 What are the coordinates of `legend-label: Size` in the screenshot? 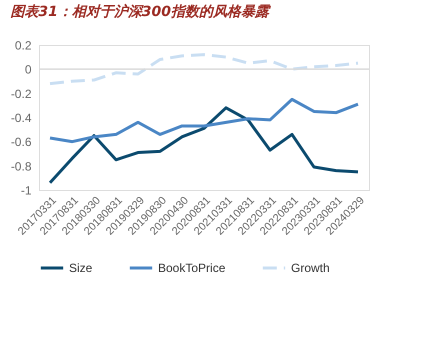 It's located at (81, 268).